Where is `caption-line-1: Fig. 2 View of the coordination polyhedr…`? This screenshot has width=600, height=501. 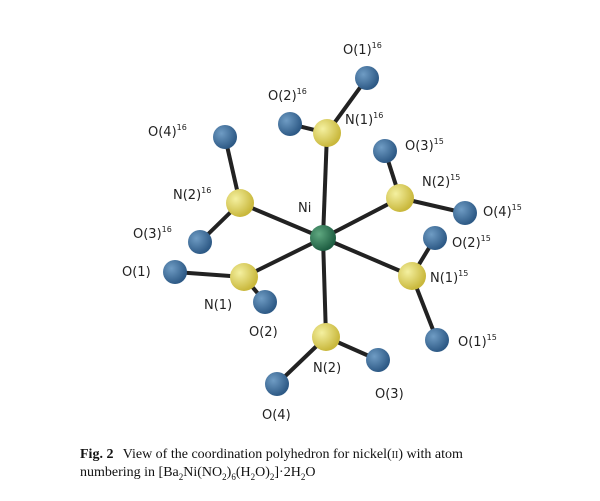 caption-line-1: Fig. 2 View of the coordination polyhedr… is located at coordinates (271, 454).